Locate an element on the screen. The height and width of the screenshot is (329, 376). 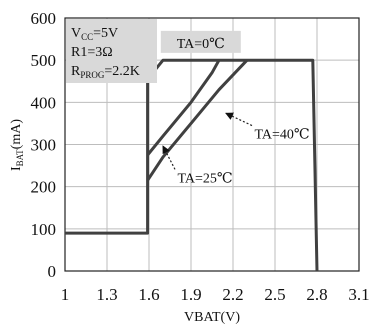
x-tick-label: 2.5 is located at coordinates (274, 294).